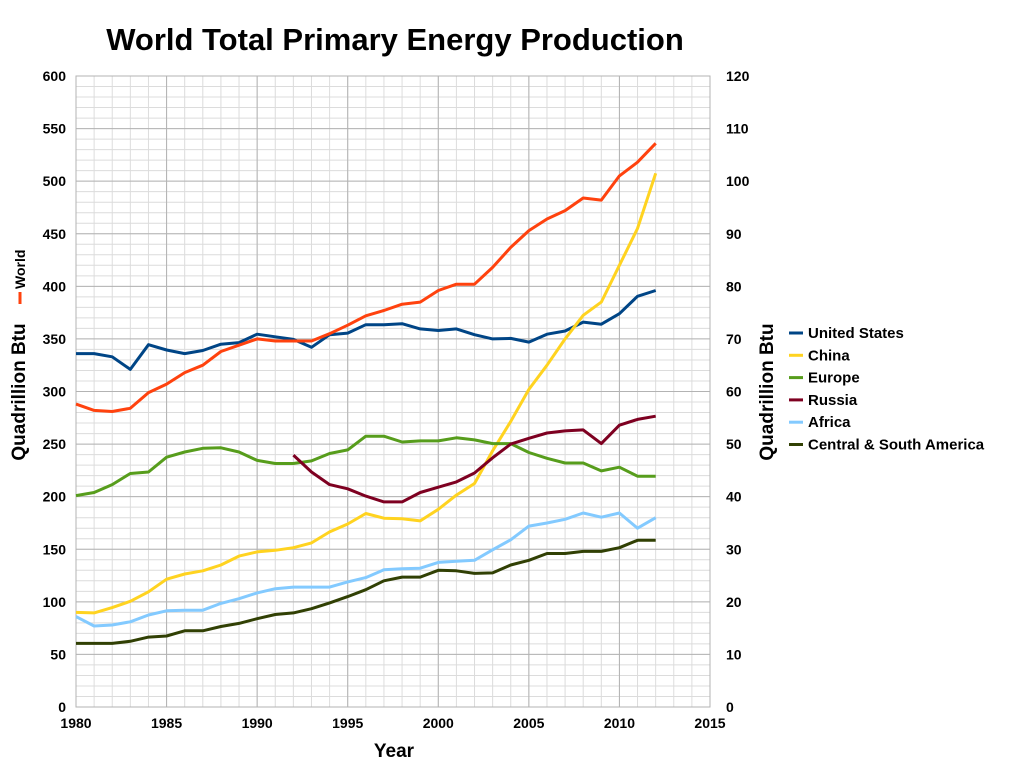 The height and width of the screenshot is (768, 1024). What do you see at coordinates (734, 234) in the screenshot?
I see `y-right-tick-label: 90` at bounding box center [734, 234].